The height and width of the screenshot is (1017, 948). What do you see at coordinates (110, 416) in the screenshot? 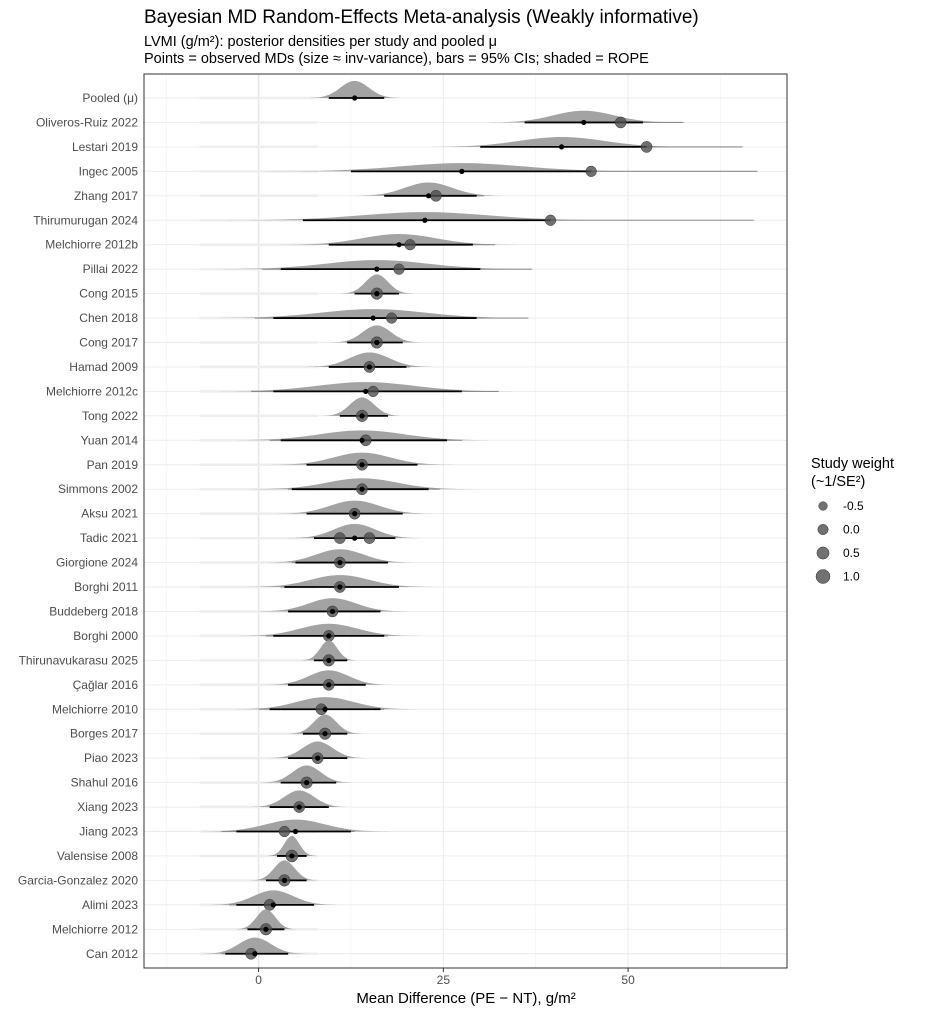
I see `y-tick-label: Tong 2022` at bounding box center [110, 416].